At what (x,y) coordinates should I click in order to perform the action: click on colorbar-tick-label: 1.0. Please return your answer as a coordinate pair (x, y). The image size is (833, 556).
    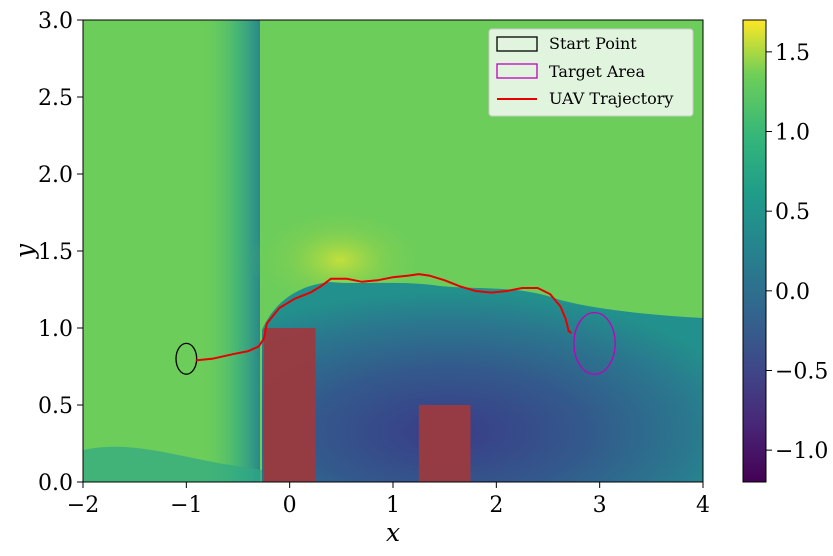
    Looking at the image, I should click on (792, 133).